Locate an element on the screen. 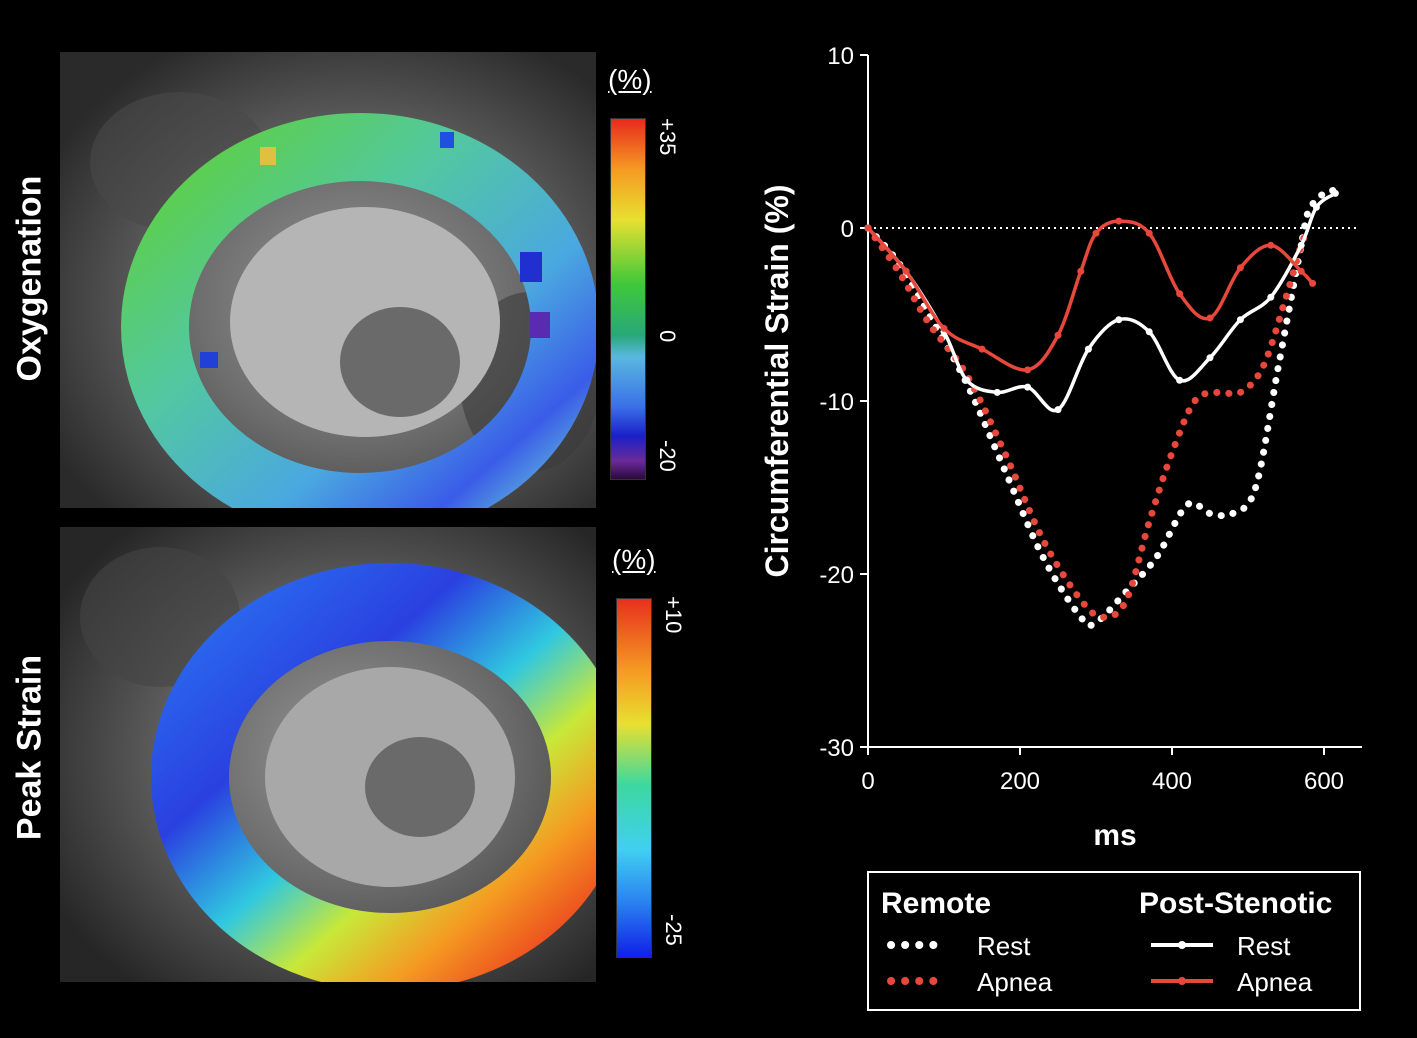  series-post-stenotic-apnea-line is located at coordinates (1090, 295).